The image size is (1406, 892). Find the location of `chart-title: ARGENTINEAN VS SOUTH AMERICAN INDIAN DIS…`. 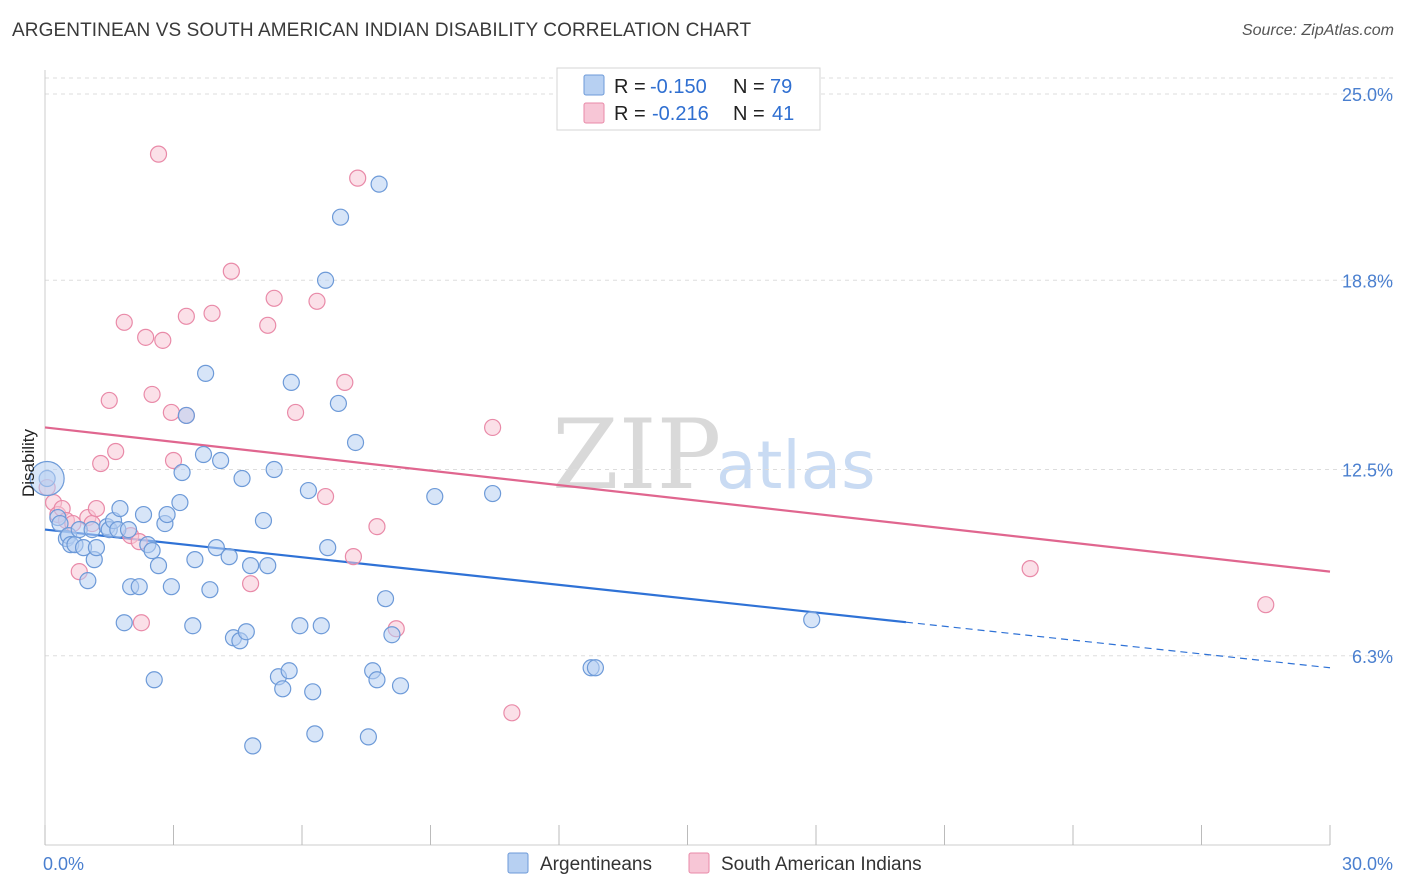

chart-title: ARGENTINEAN VS SOUTH AMERICAN INDIAN DIS… is located at coordinates (382, 30).